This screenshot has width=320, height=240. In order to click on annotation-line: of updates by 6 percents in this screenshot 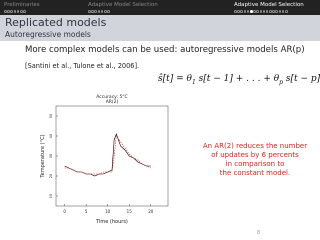, I will do `click(255, 155)`.